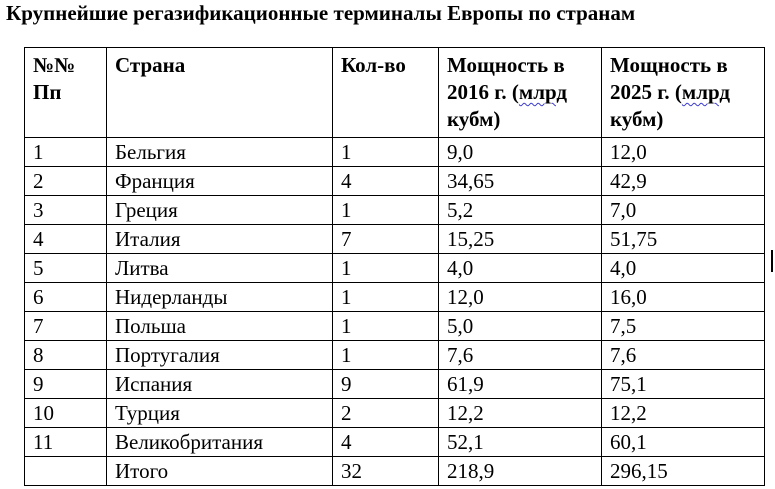 Image resolution: width=775 pixels, height=489 pixels. What do you see at coordinates (65, 92) in the screenshot?
I see `header-number: №№ Пп` at bounding box center [65, 92].